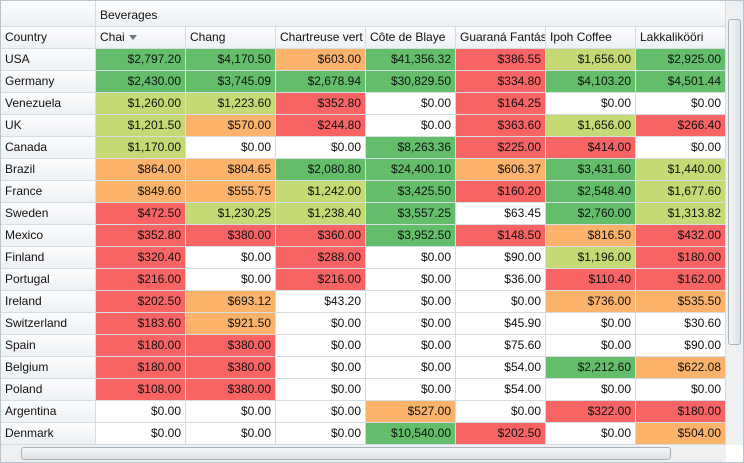 The image size is (744, 463). What do you see at coordinates (681, 368) in the screenshot?
I see `value-cell: $622.08` at bounding box center [681, 368].